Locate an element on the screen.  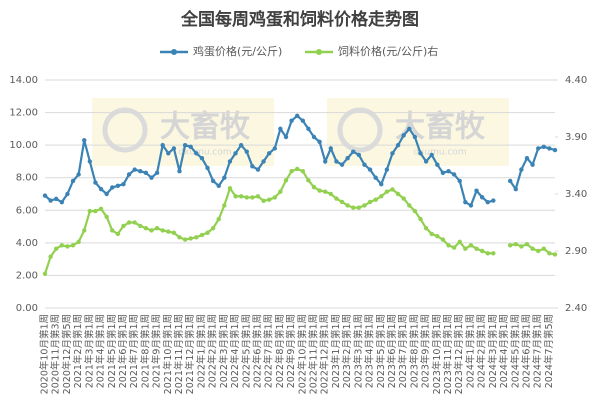
x-tick-label: 2022年10月第1周 is located at coordinates (302, 354).